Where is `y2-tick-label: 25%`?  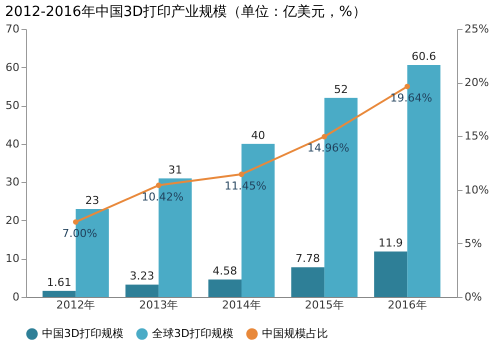
y2-tick-label: 25% is located at coordinates (476, 29).